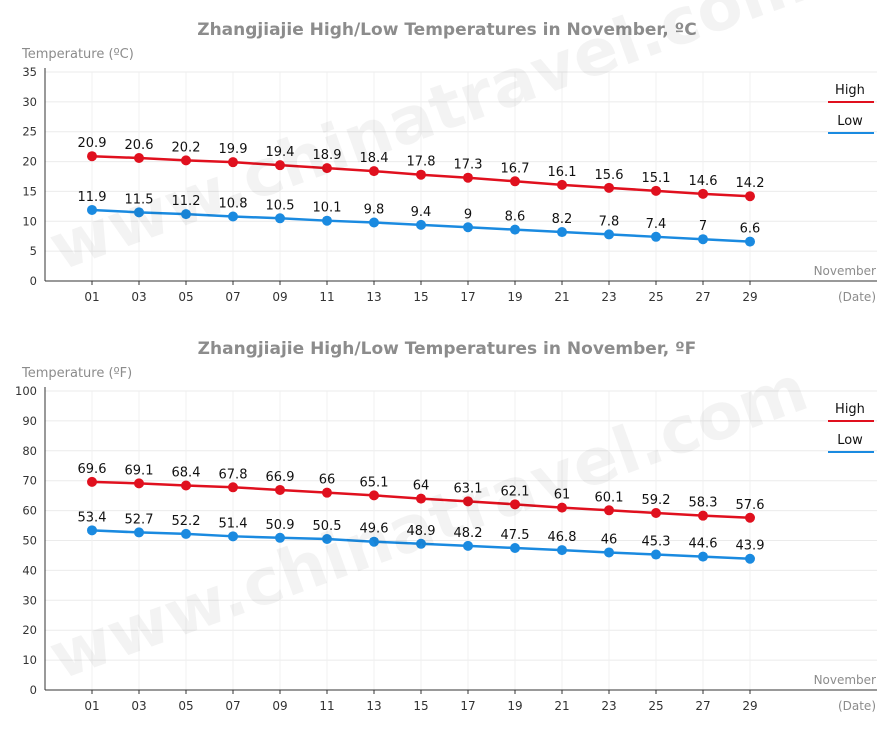  What do you see at coordinates (374, 209) in the screenshot?
I see `chart-0-series-low-data-label: 9.8` at bounding box center [374, 209].